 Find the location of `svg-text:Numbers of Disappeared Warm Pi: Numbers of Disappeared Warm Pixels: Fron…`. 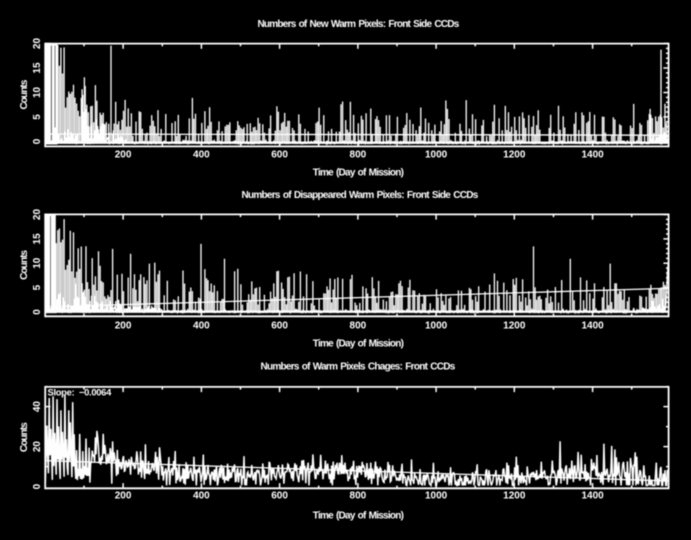

svg-text:Numbers of Disappeared Warm Pi: Numbers of Disappeared Warm Pixels: Fron… is located at coordinates (359, 195).